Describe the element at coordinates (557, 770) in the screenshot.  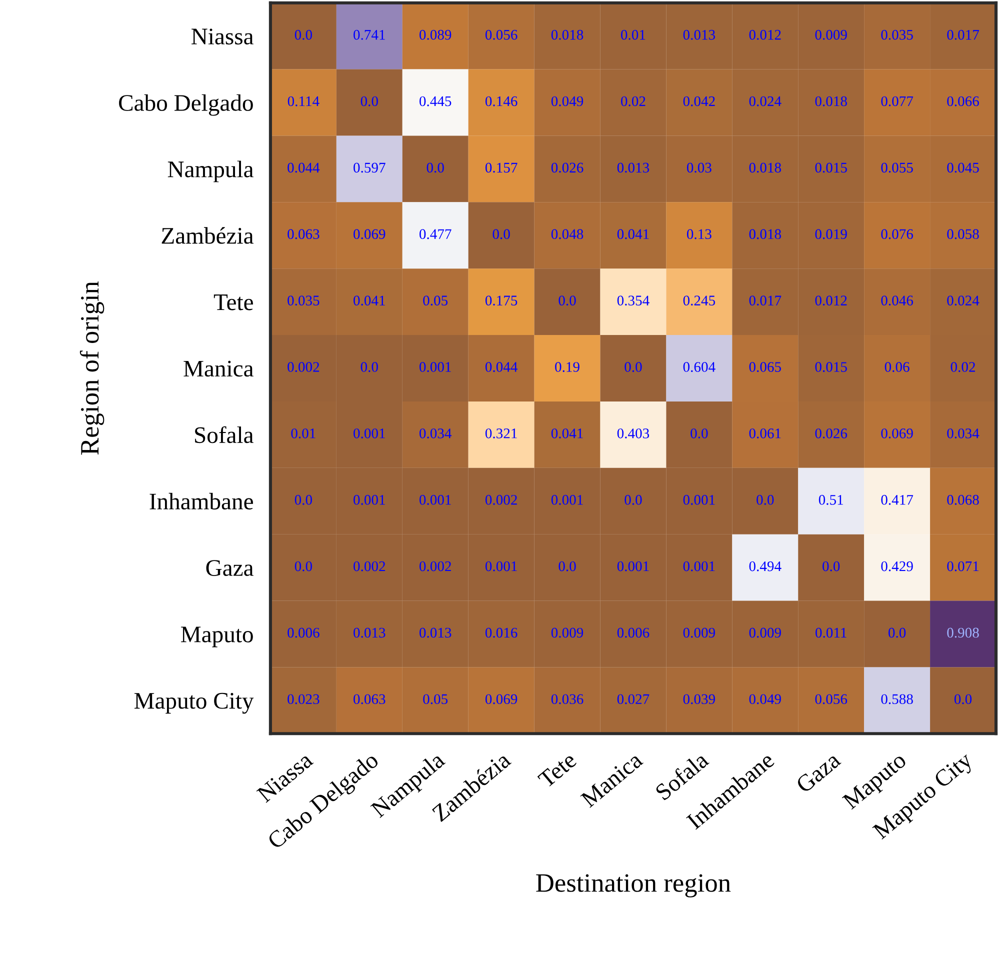
I see `x-tick-label: Tete` at that location.